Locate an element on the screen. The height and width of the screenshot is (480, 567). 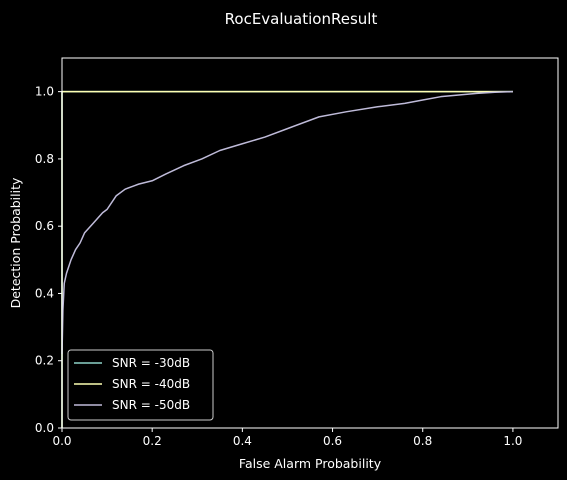
chart-title: RocEvaluationResult is located at coordinates (301, 19).